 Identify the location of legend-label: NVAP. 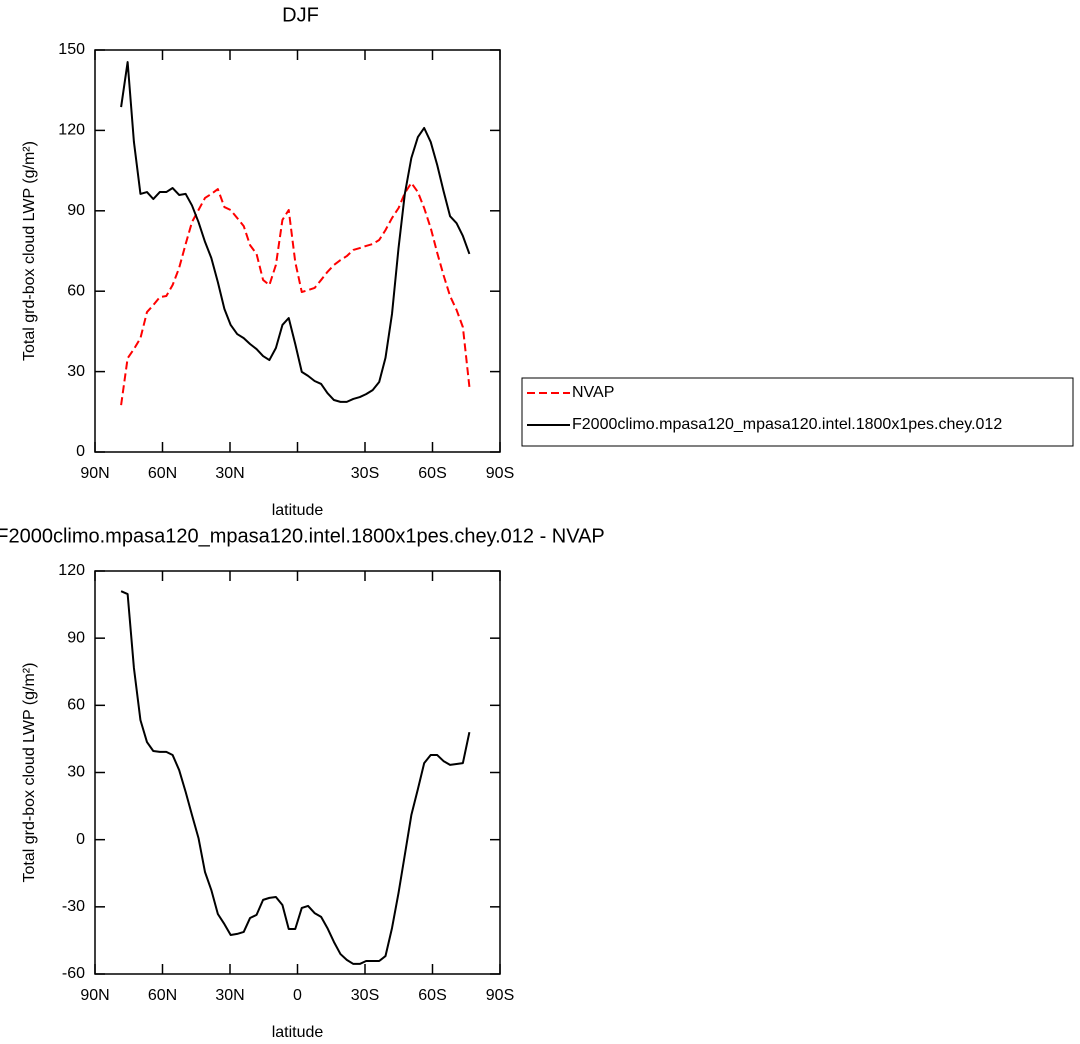
(593, 392).